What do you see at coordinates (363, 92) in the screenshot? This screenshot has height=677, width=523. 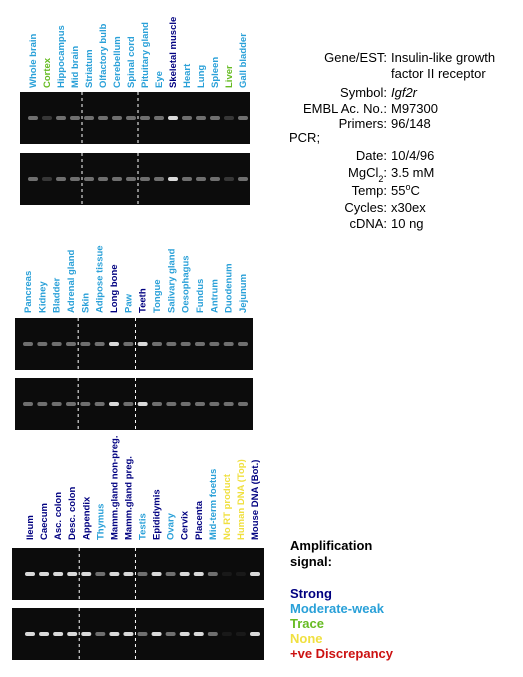 I see `info-label: Symbol:` at bounding box center [363, 92].